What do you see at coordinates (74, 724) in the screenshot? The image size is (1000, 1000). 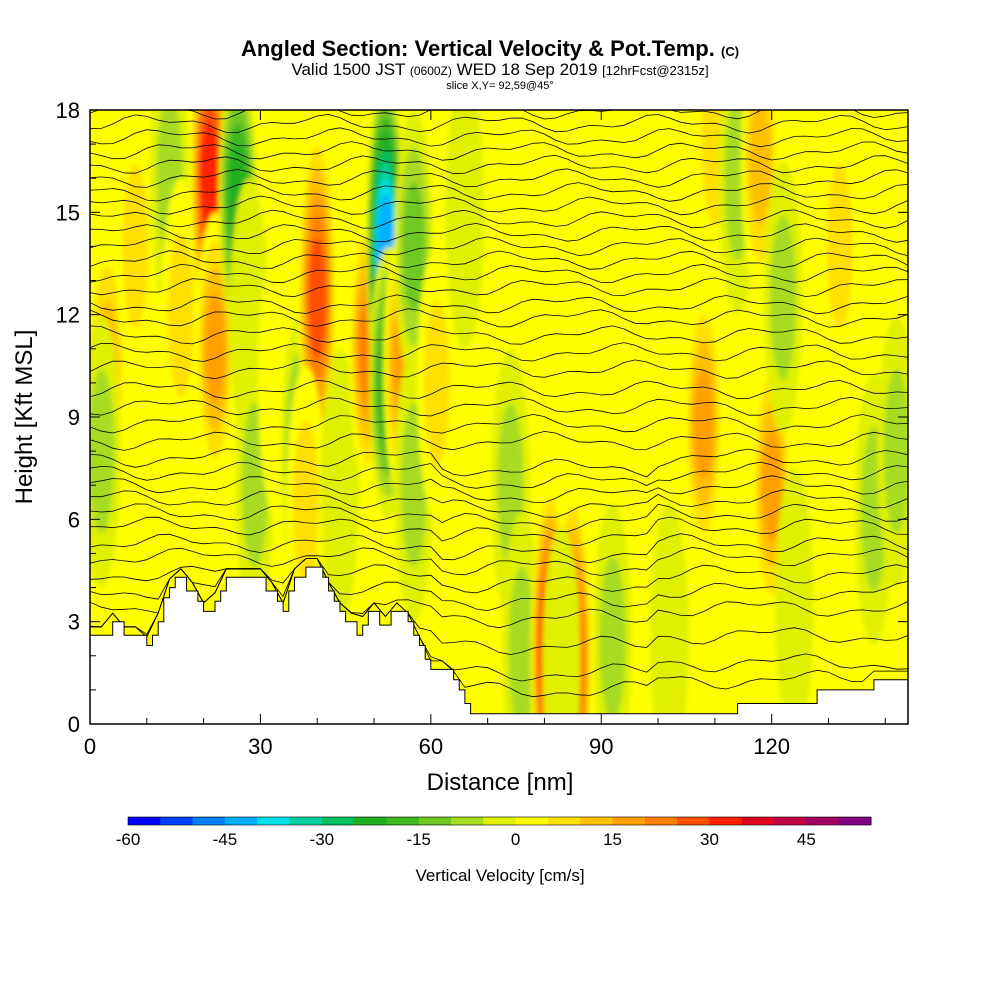 I see `y-tick-label: 0` at bounding box center [74, 724].